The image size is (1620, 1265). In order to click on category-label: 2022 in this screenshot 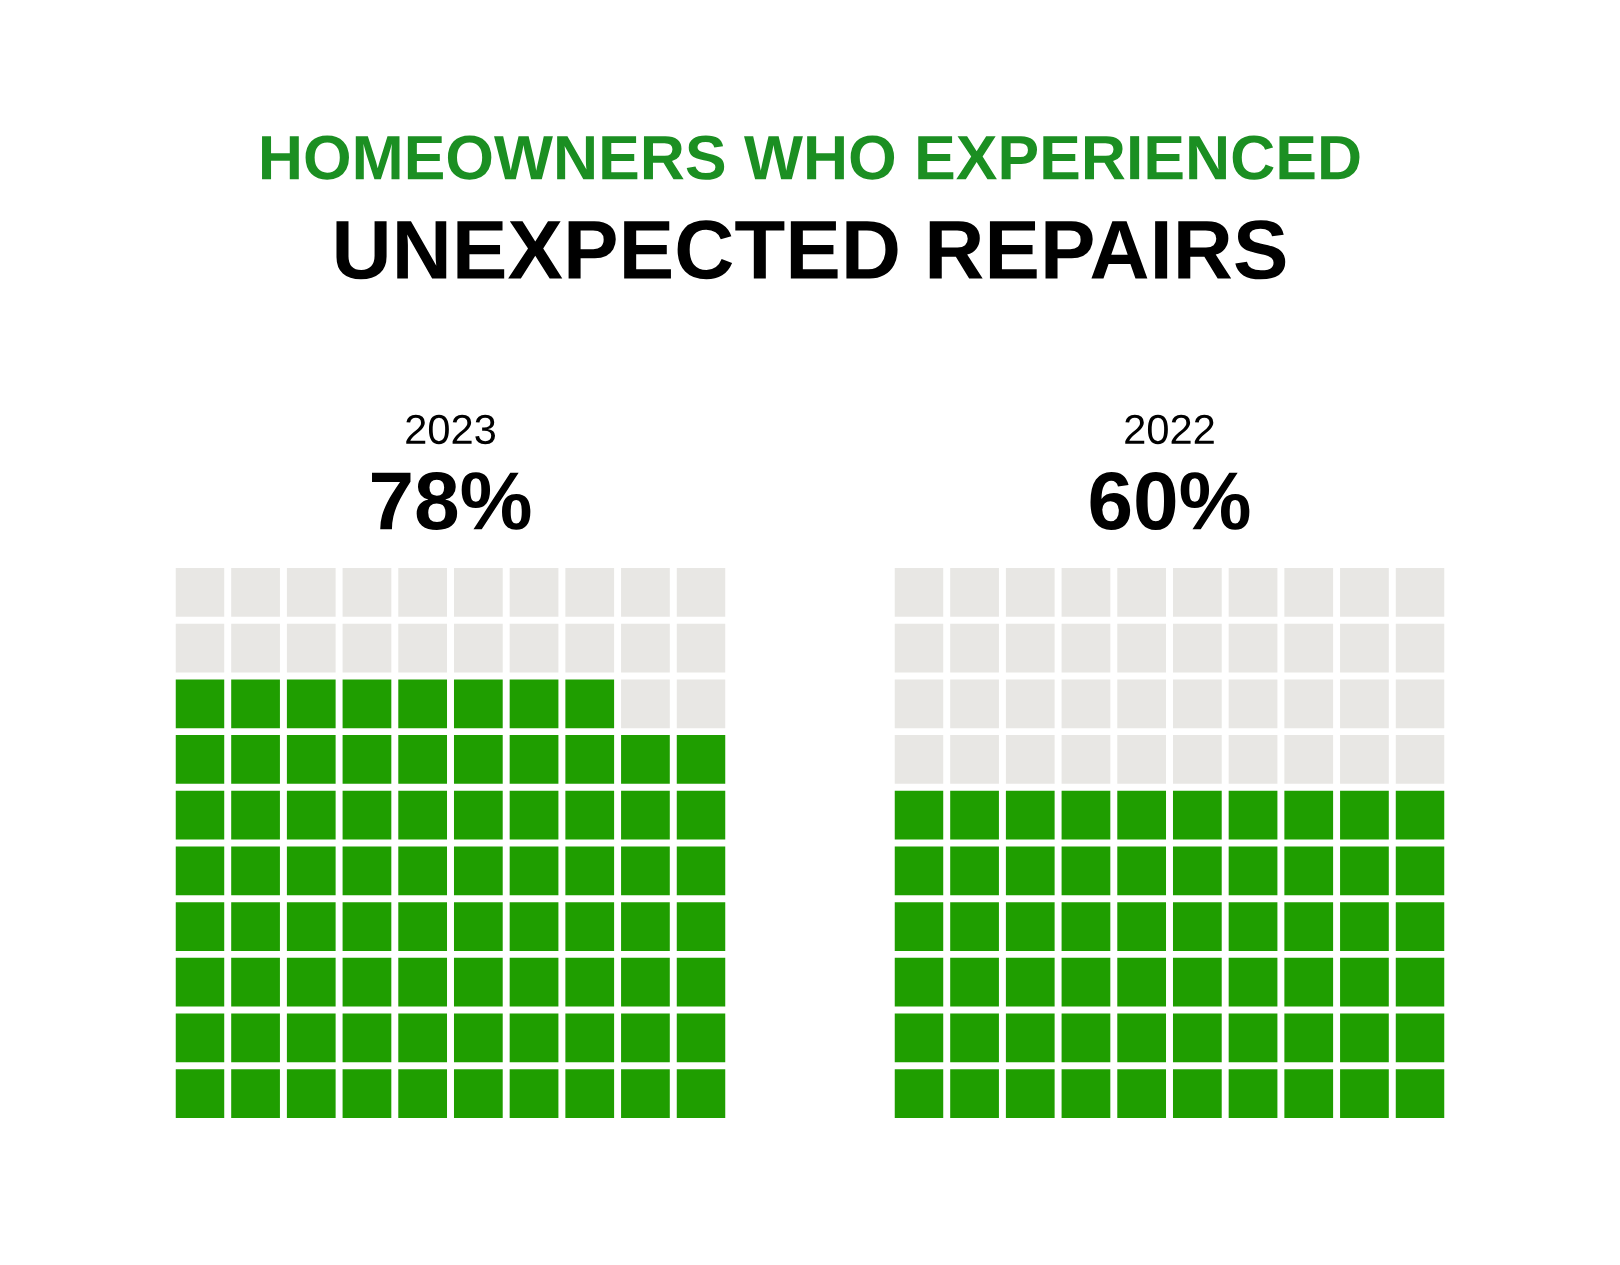, I will do `click(1169, 429)`.